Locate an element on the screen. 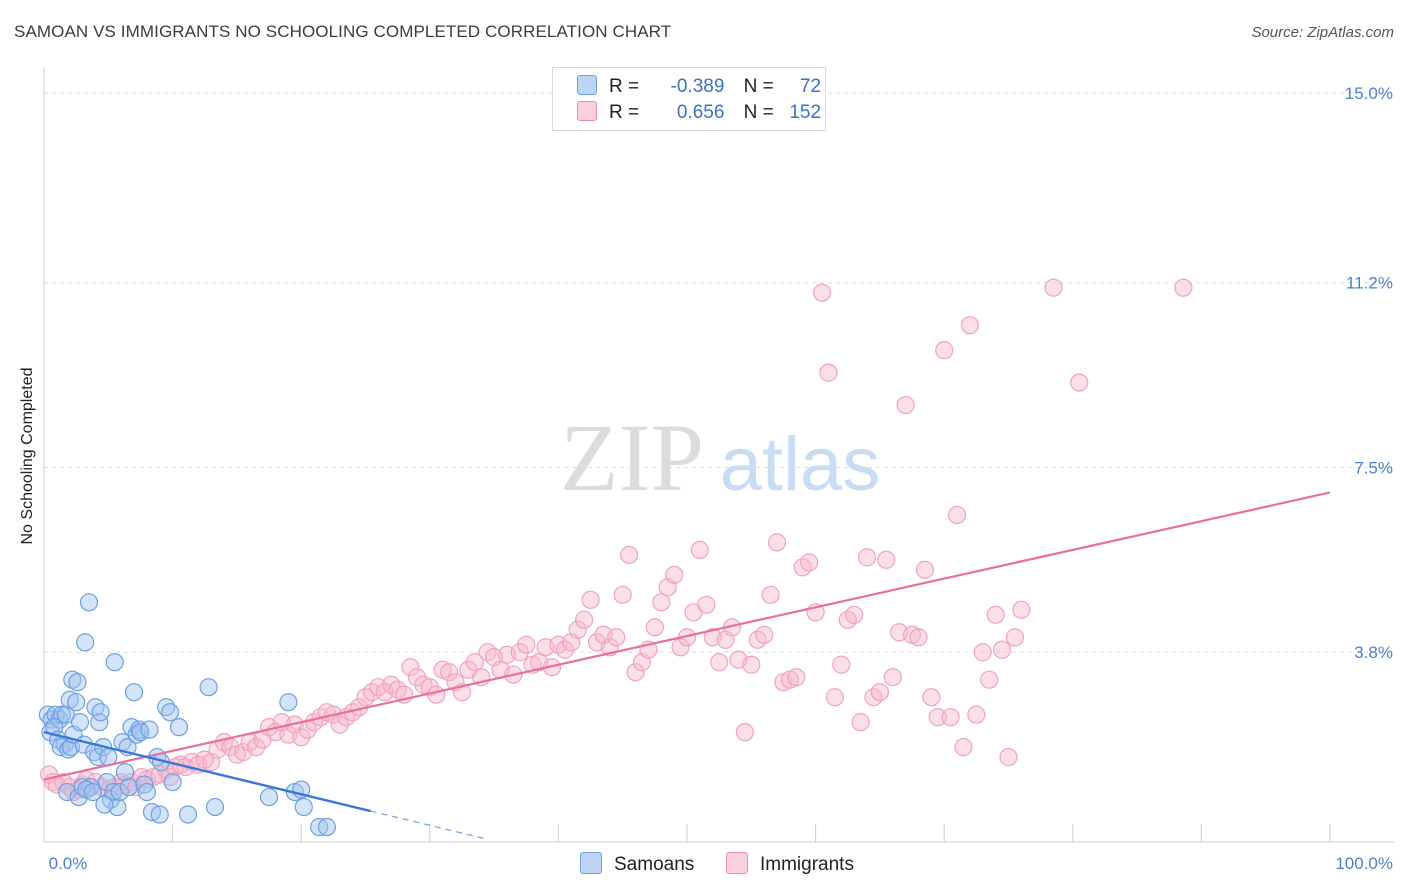 The height and width of the screenshot is (892, 1406). y-tick-label: 11.2% is located at coordinates (1369, 283).